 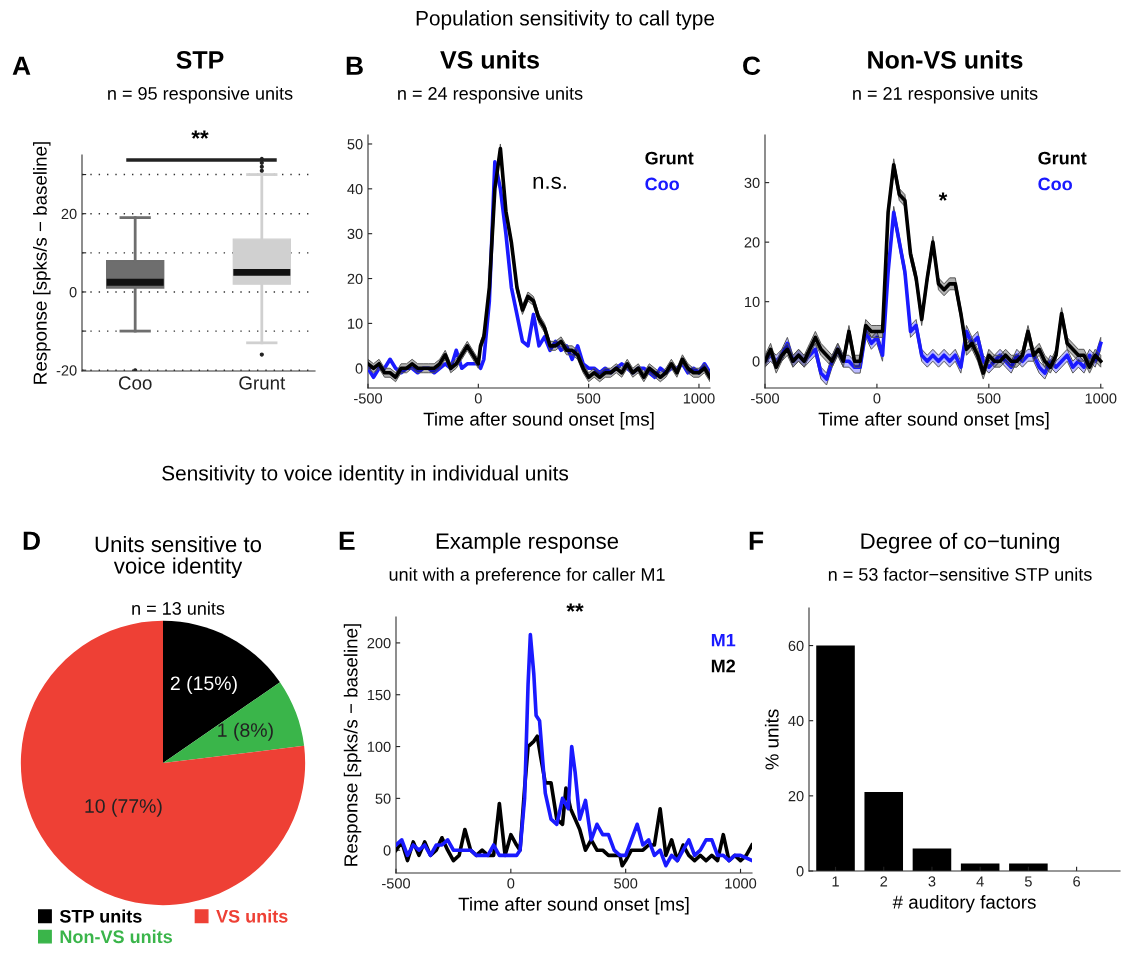 I want to click on text: E, so click(x=347, y=540).